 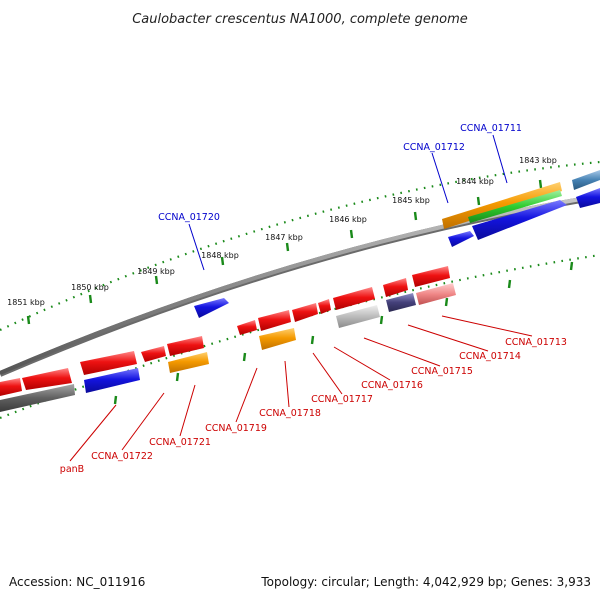 What do you see at coordinates (340, 173) in the screenshot?
I see `forward-gene-labels: CCNA_01711 CCNA_01712 CCNA_01720` at bounding box center [340, 173].